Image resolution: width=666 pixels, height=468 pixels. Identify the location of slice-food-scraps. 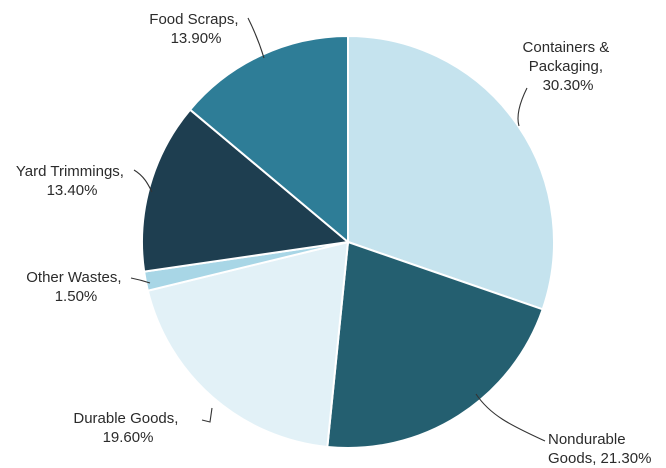
(268, 139).